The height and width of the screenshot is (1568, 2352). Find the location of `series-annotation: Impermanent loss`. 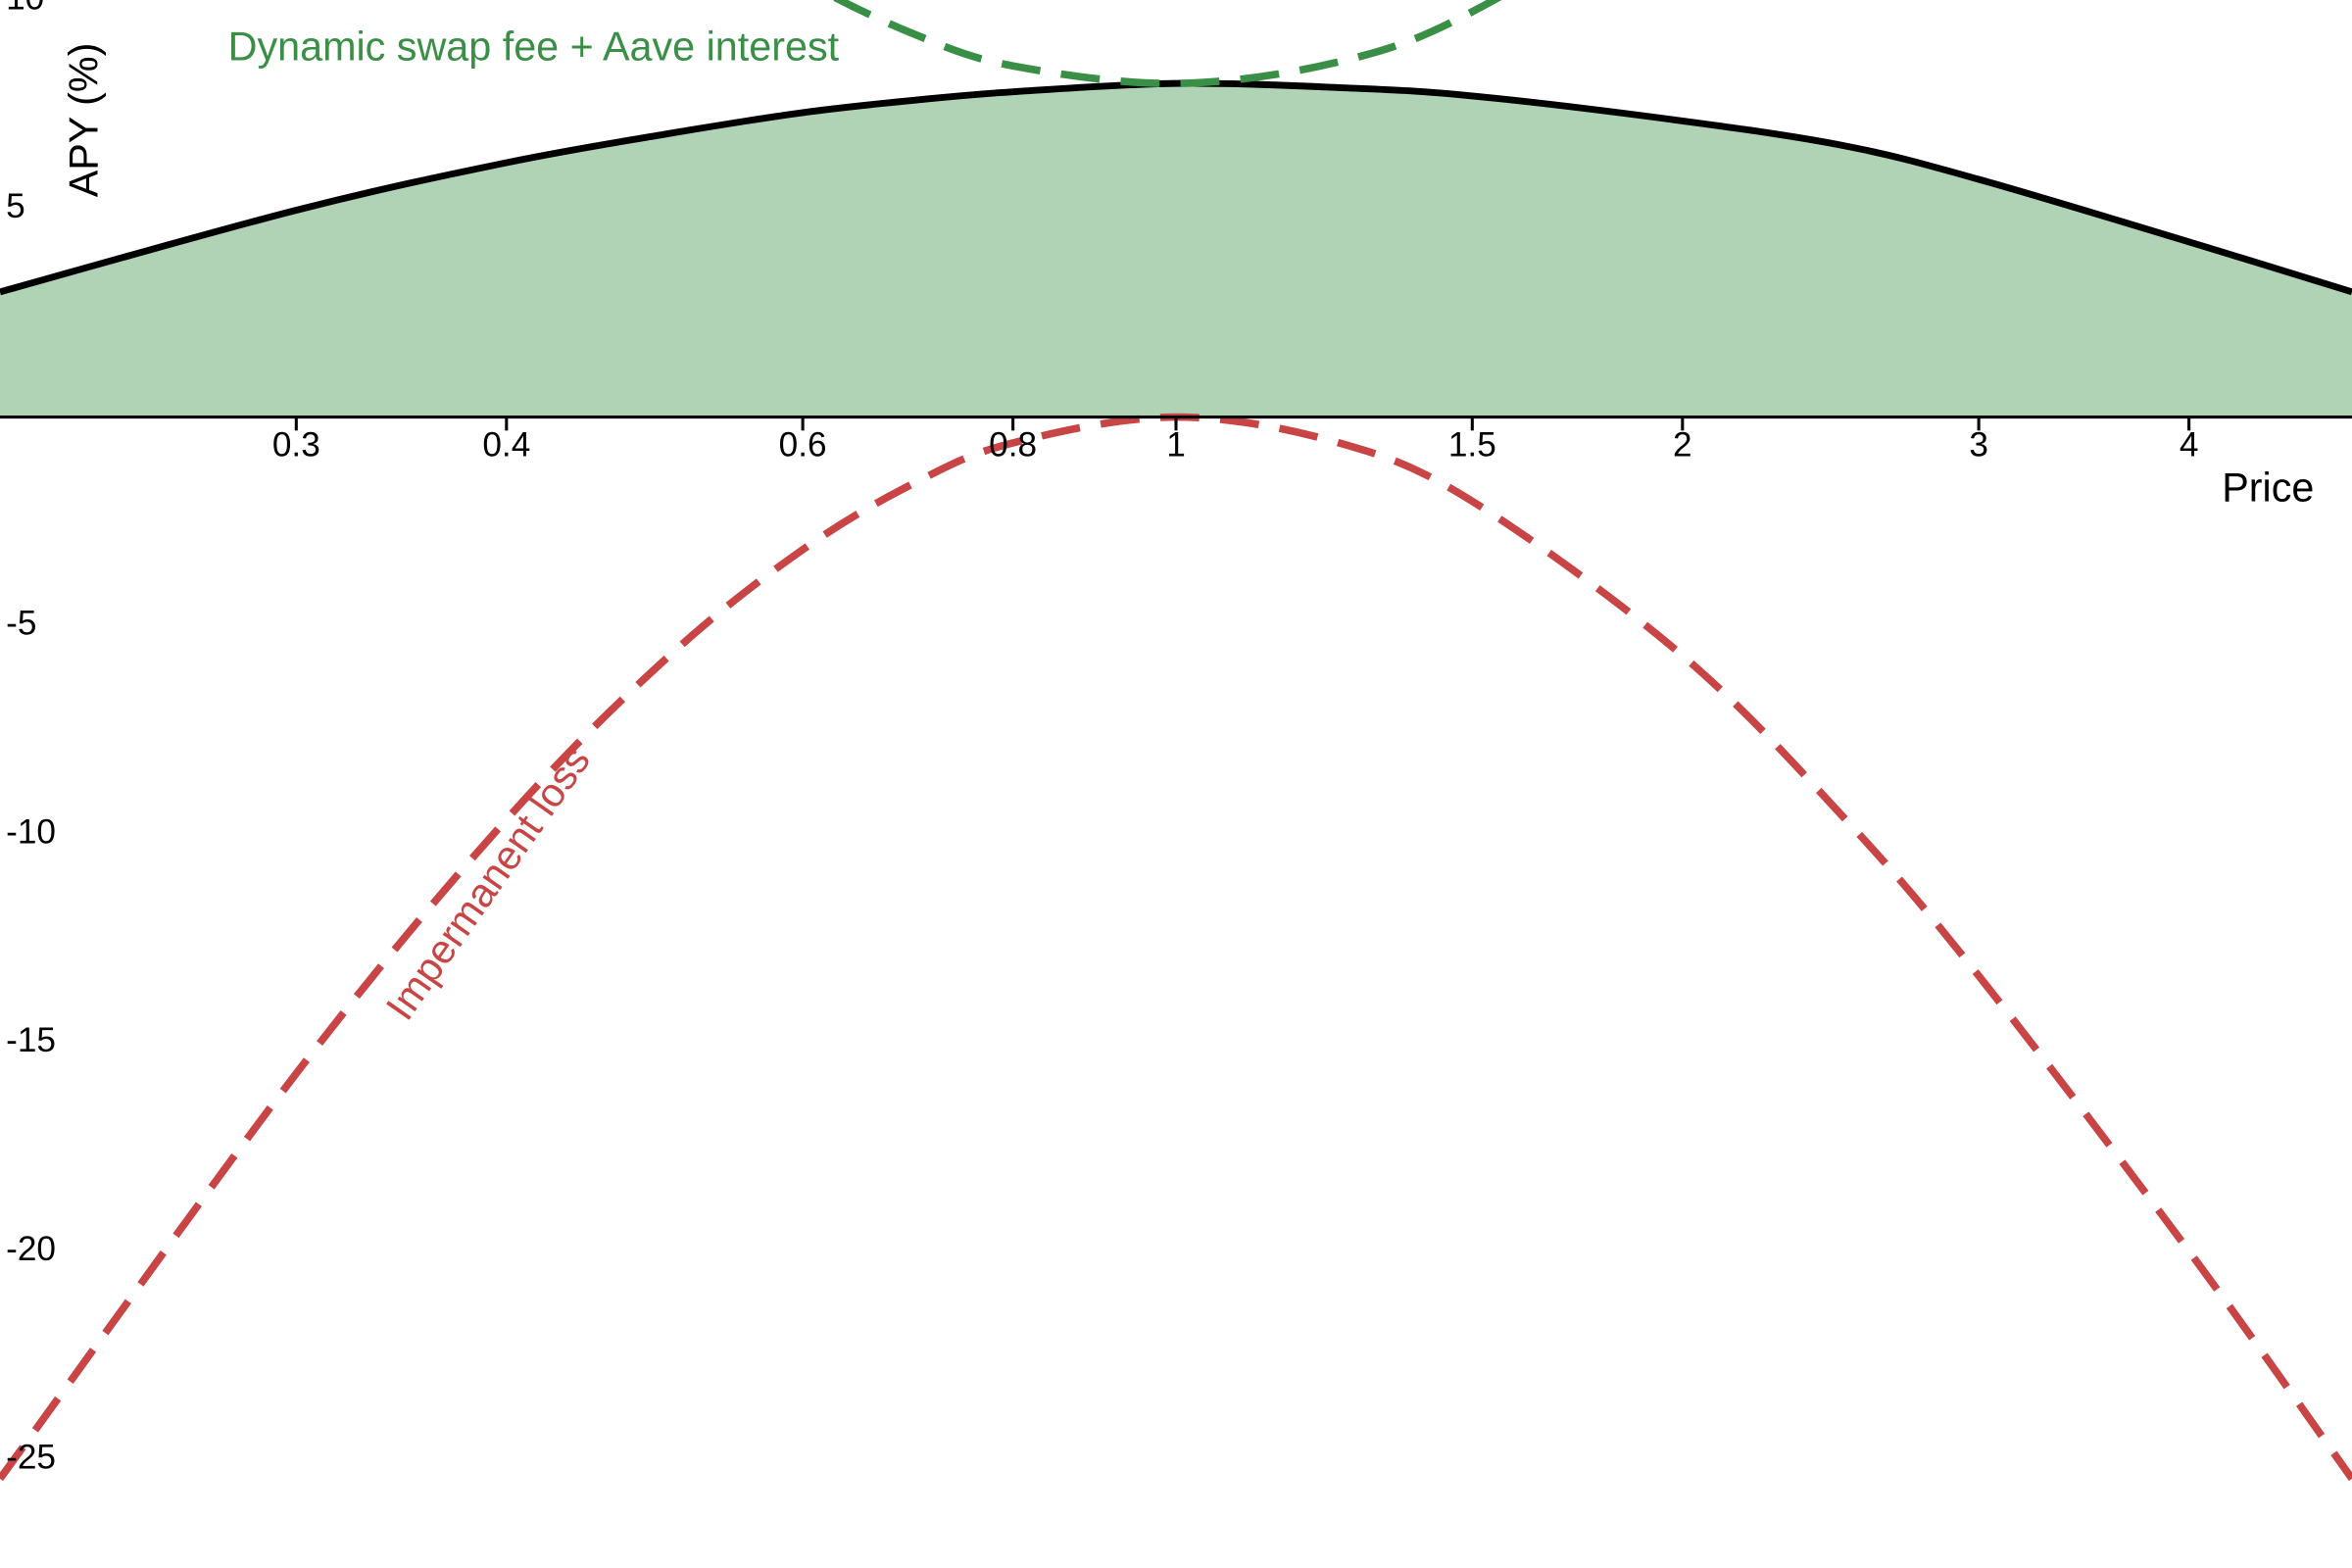

series-annotation: Impermanent loss is located at coordinates (488, 883).